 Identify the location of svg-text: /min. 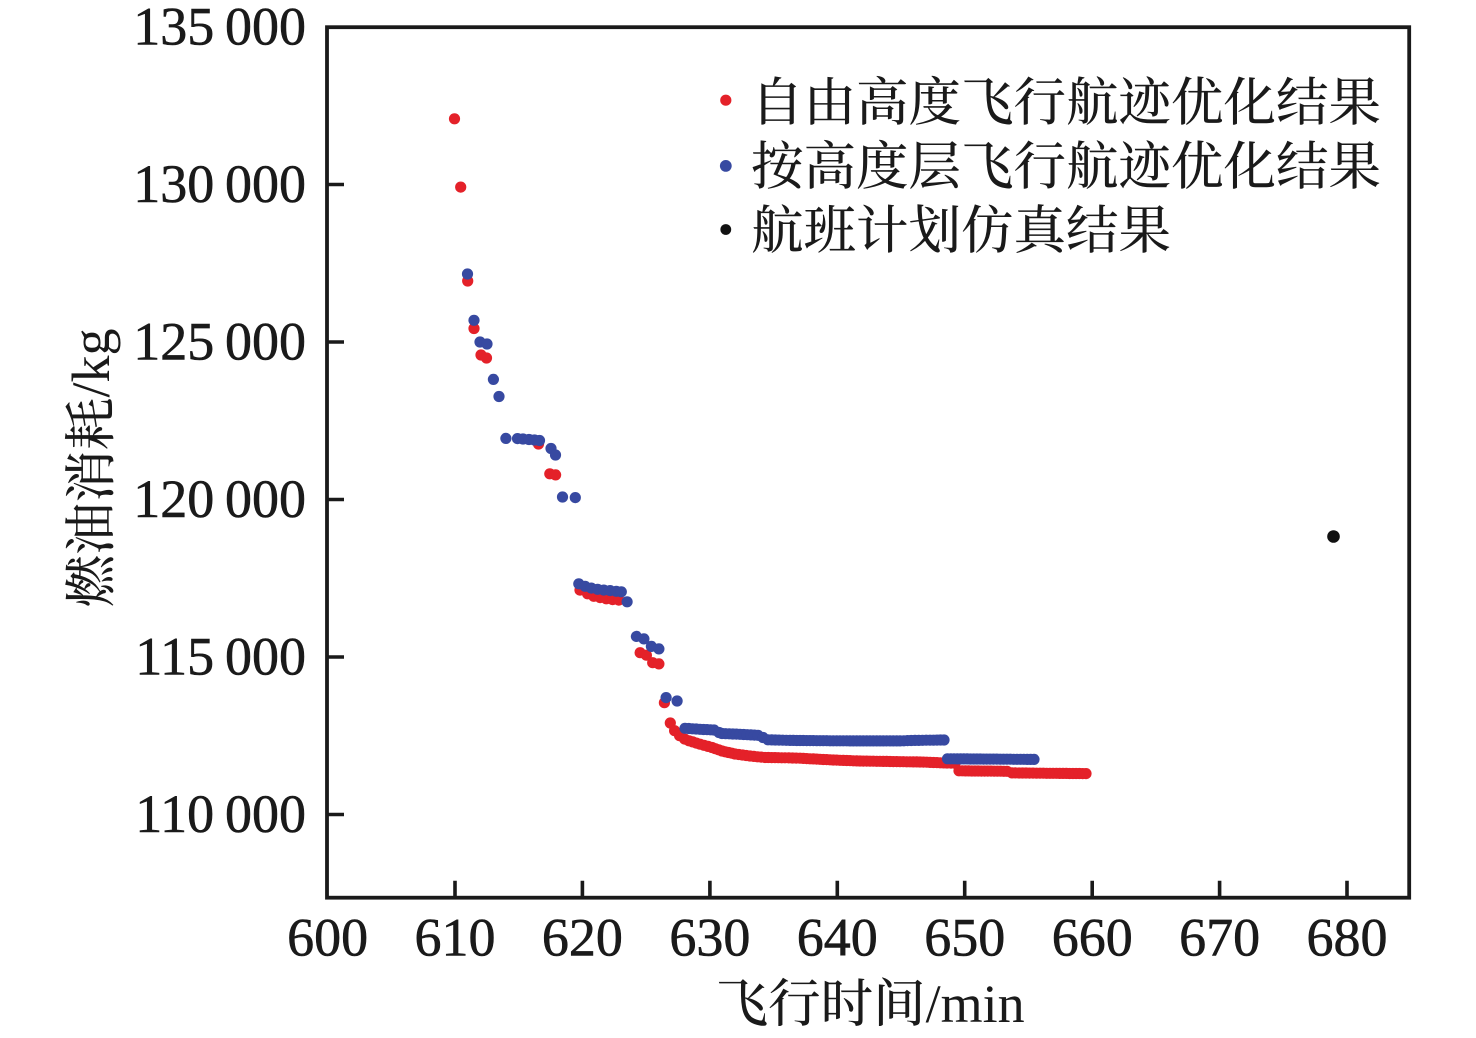
(975, 1004).